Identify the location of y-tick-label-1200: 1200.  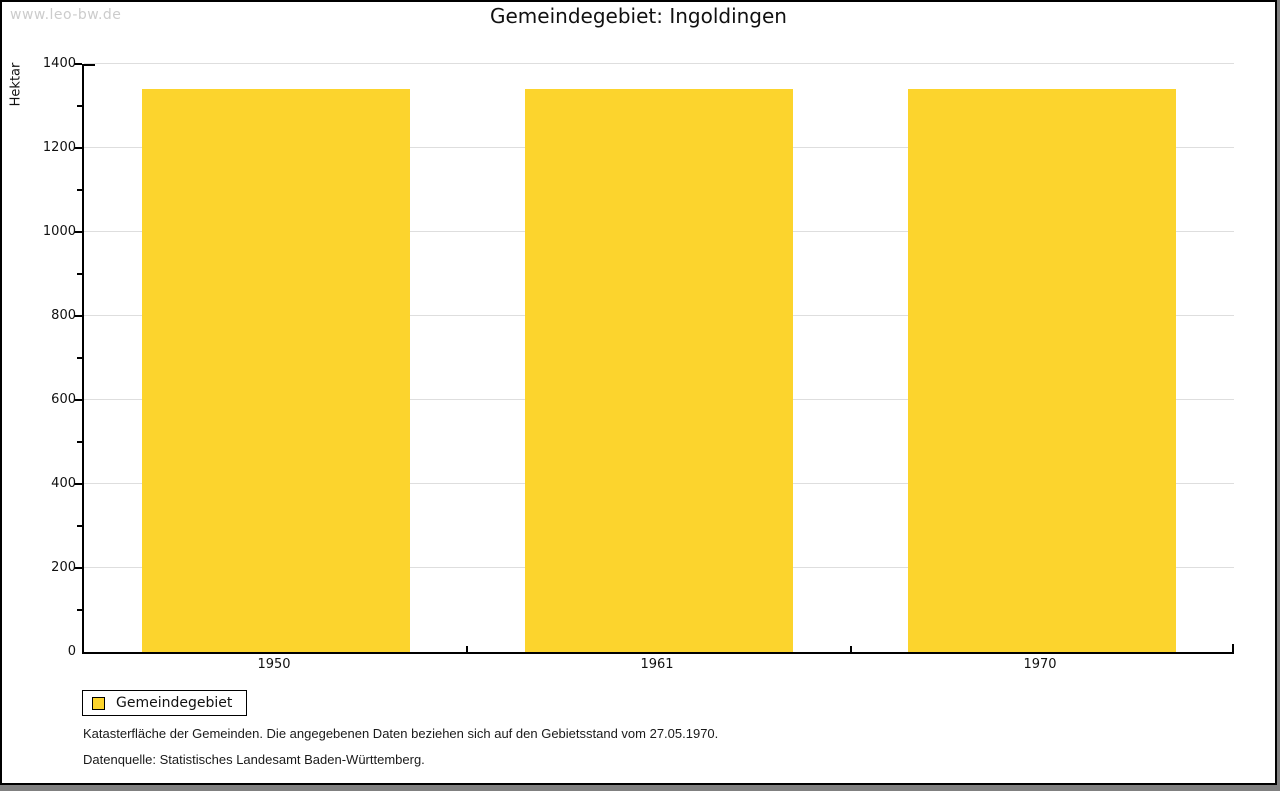
(59, 147).